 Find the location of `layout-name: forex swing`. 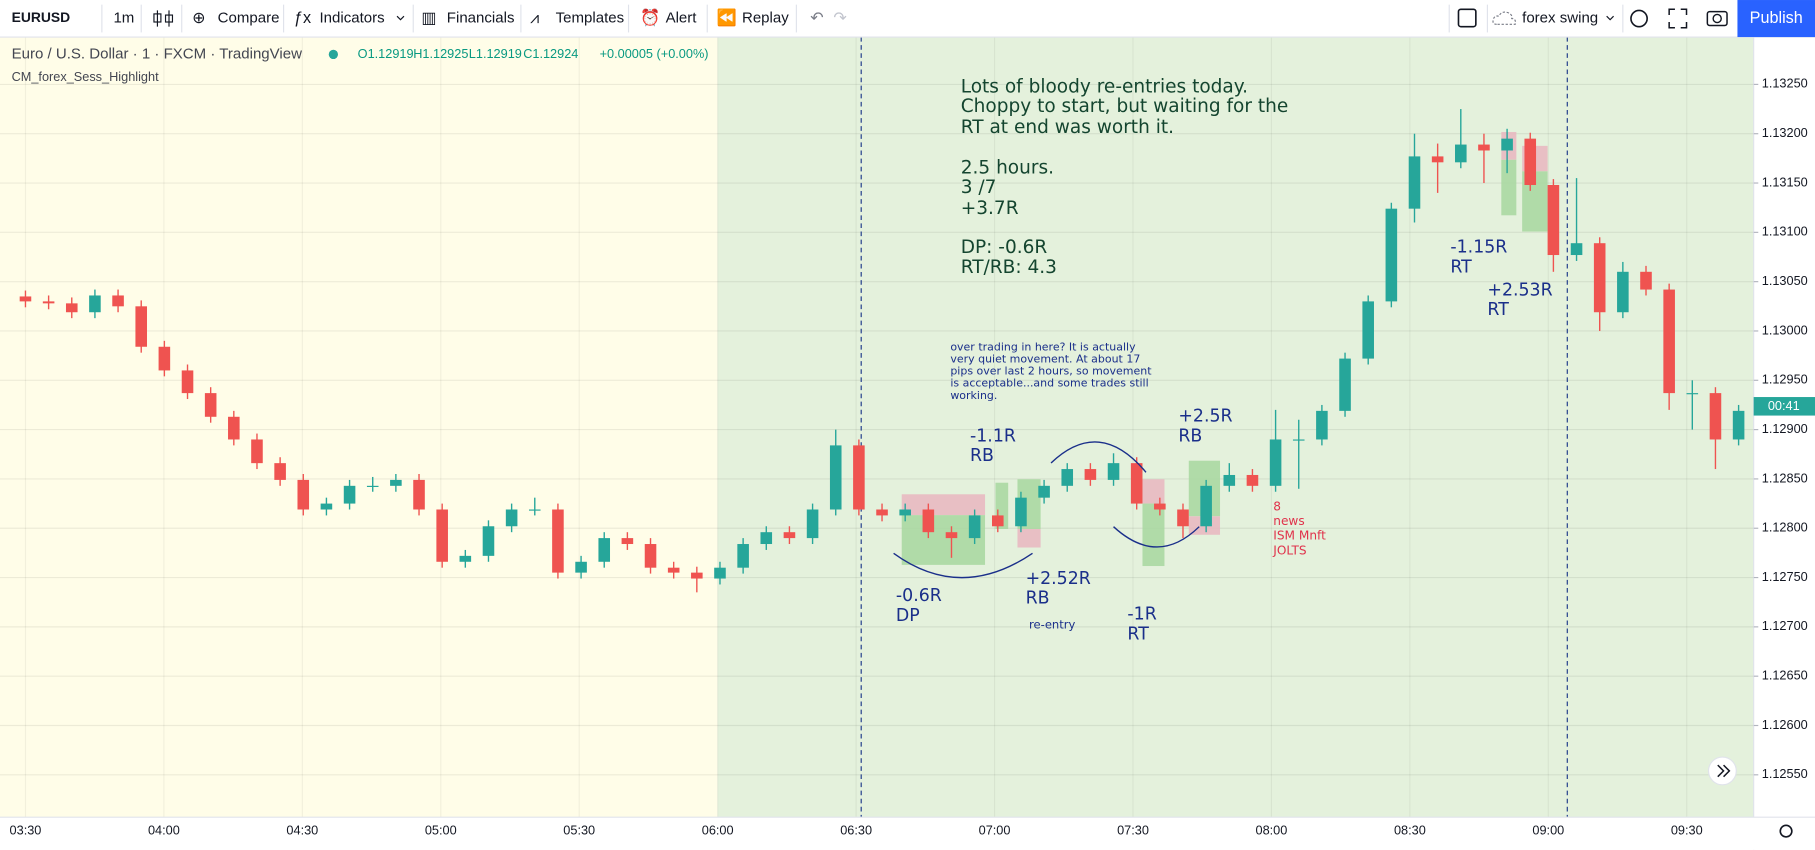

layout-name: forex swing is located at coordinates (1560, 18).